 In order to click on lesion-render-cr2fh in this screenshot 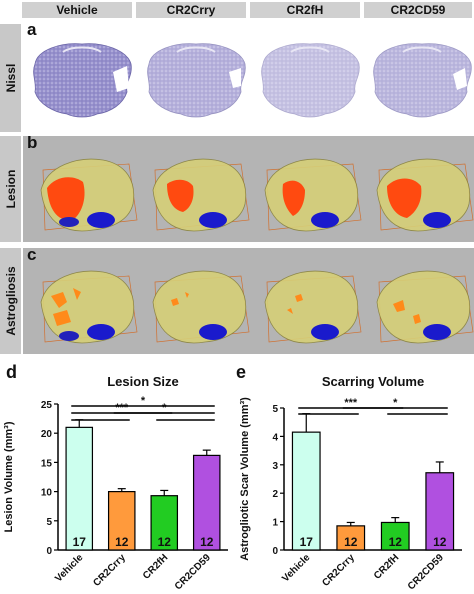, I will do `click(313, 195)`.